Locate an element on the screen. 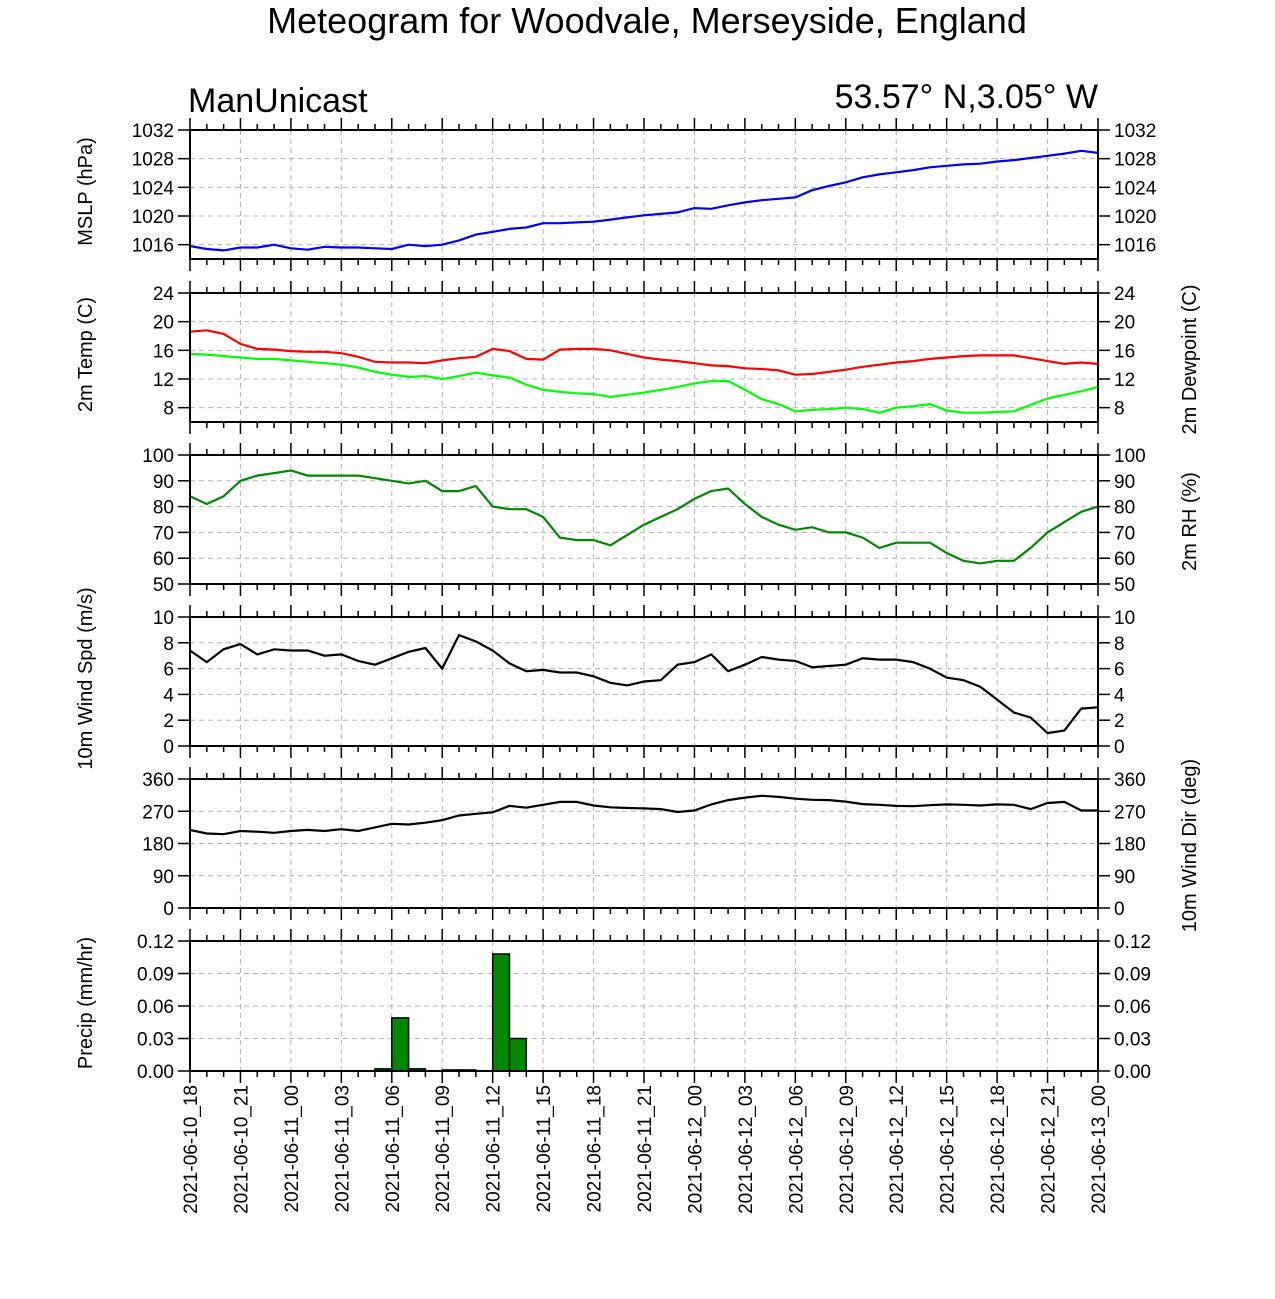  y-tick-label-right: 0.09 is located at coordinates (1132, 975).